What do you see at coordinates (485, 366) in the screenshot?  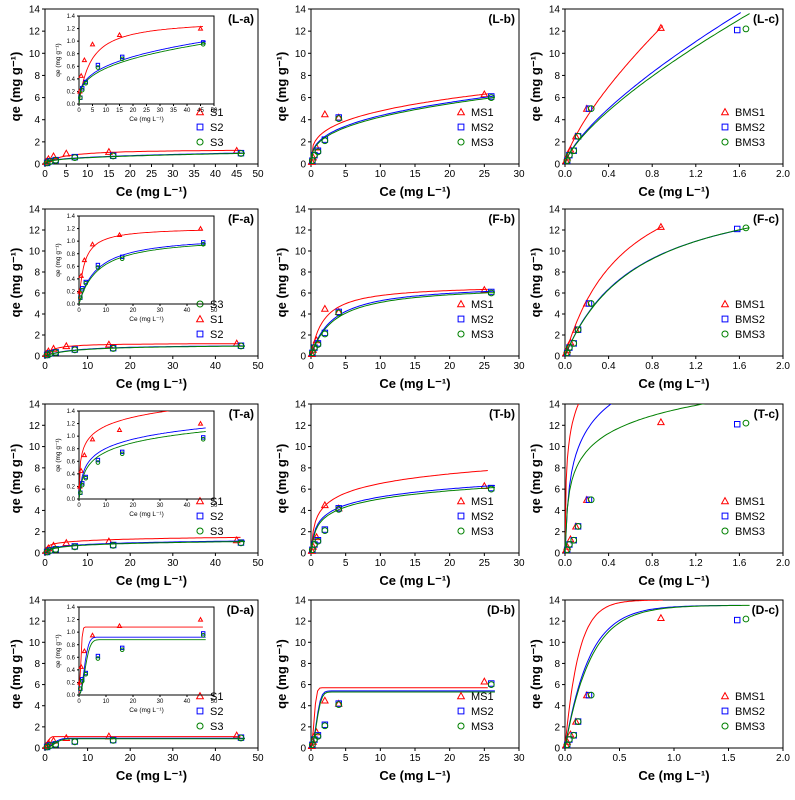 I see `main-x-tick-label: 25` at bounding box center [485, 366].